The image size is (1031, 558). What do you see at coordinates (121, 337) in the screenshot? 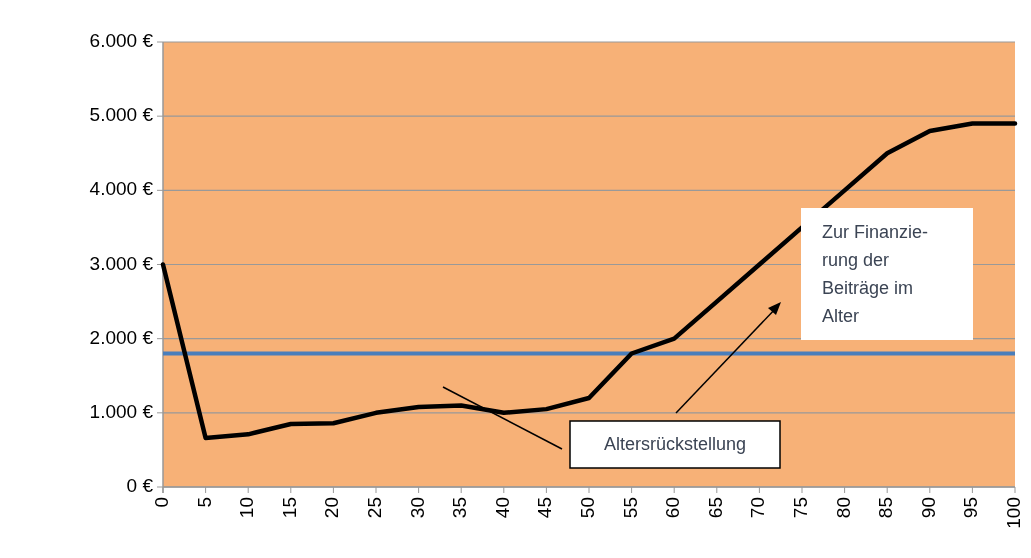
I see `y-tick-label: 2.000 €` at bounding box center [121, 337].